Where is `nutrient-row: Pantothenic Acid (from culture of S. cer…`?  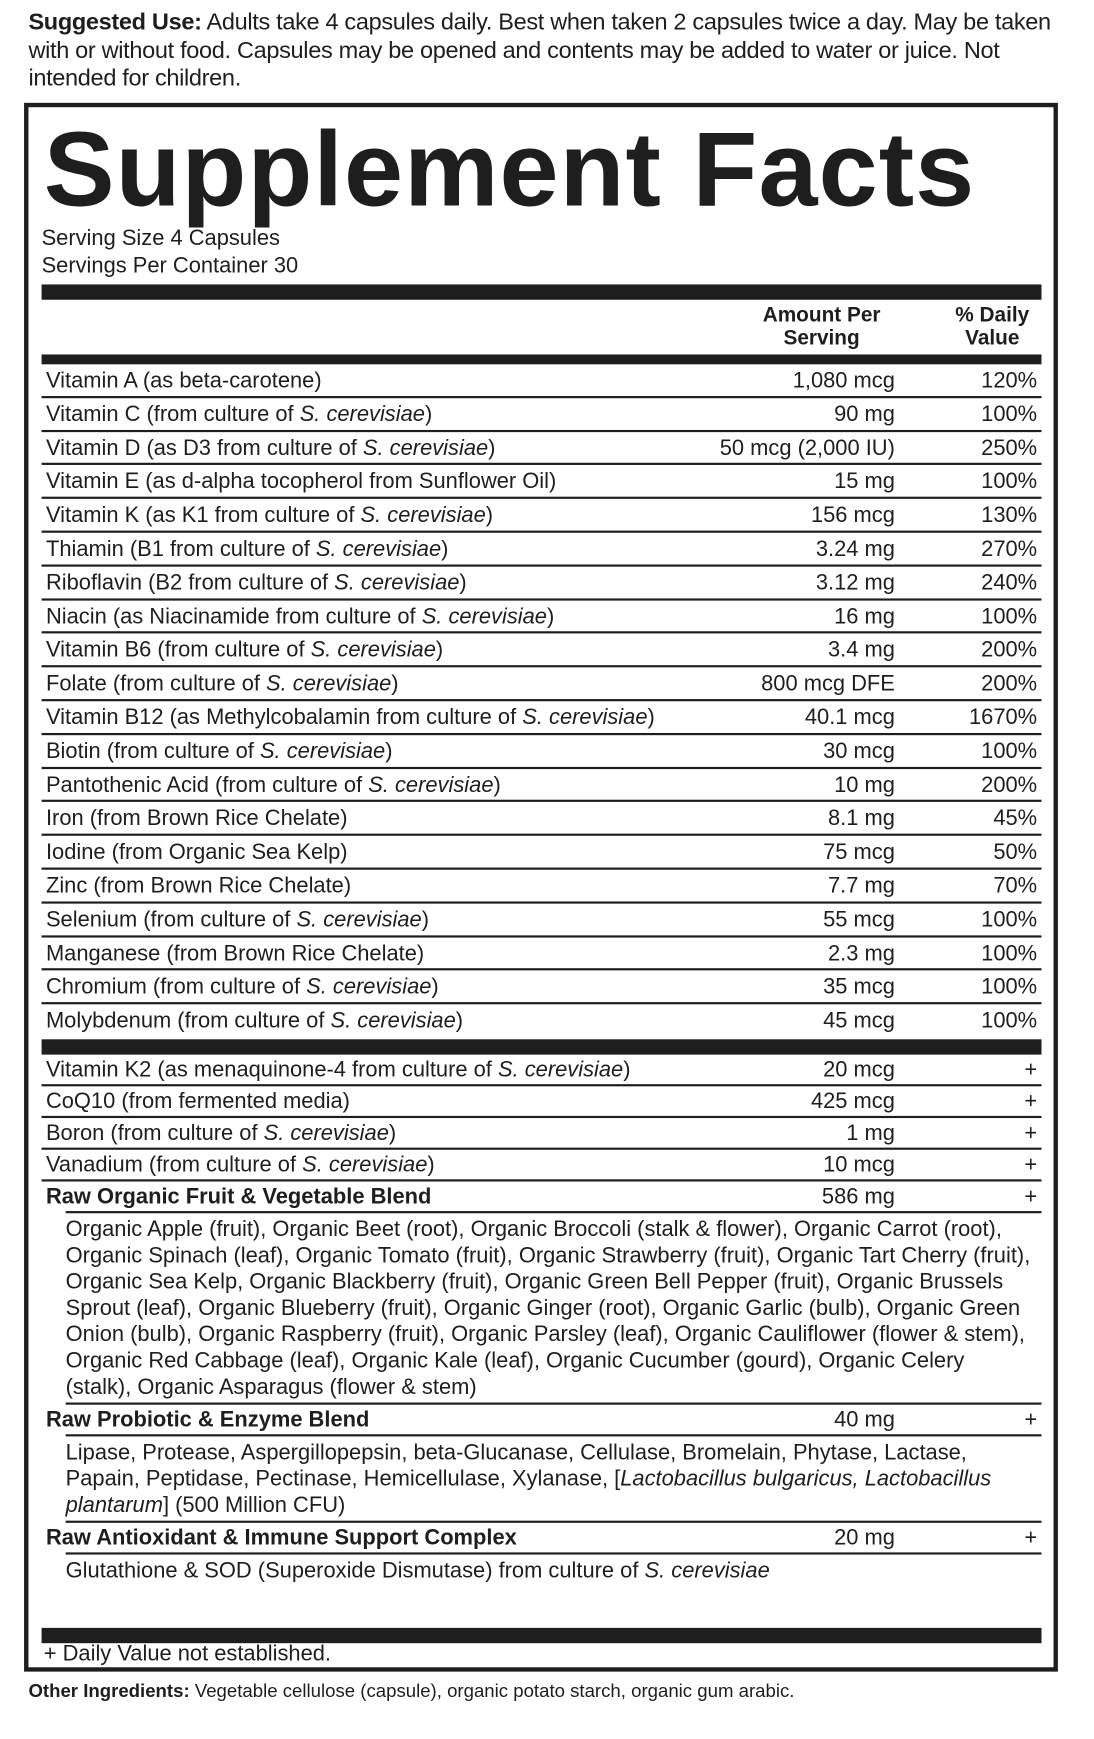 nutrient-row: Pantothenic Acid (from culture of S. cer… is located at coordinates (541, 786).